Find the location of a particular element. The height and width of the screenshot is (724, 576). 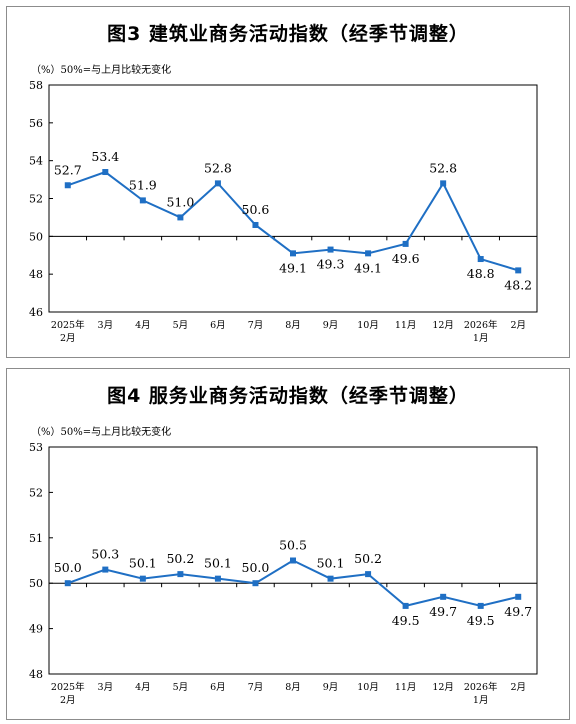

y-tick-label: 53 is located at coordinates (36, 447).